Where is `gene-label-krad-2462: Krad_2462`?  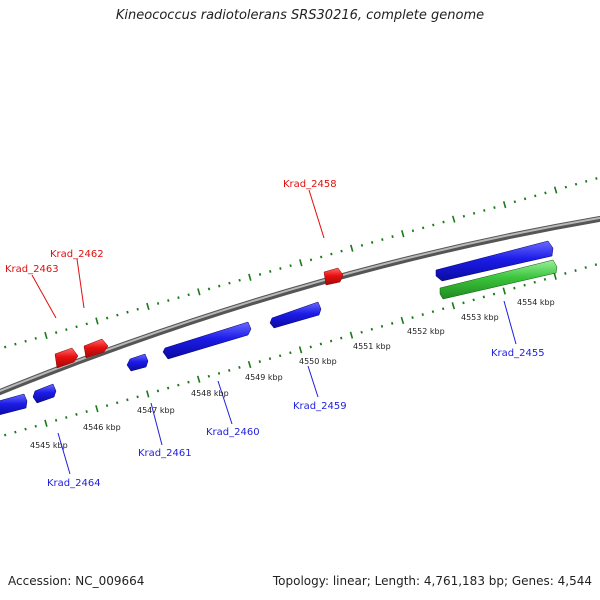 gene-label-krad-2462: Krad_2462 is located at coordinates (77, 254).